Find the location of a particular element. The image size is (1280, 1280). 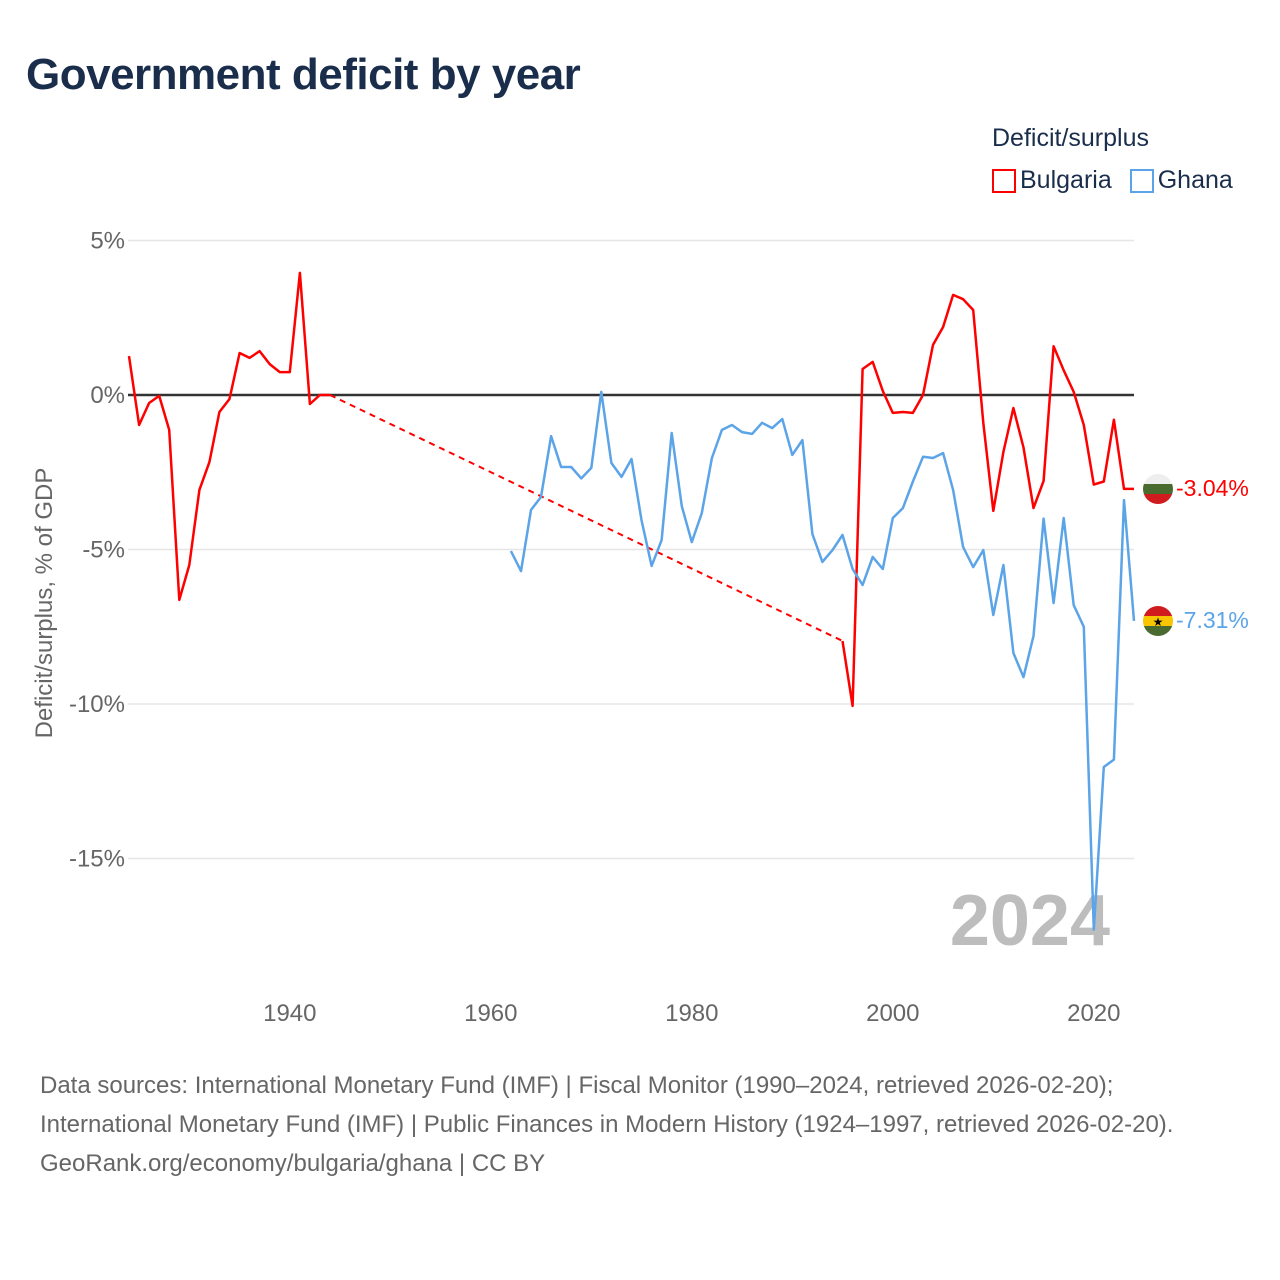

bulgaria-end-label: -3.04% is located at coordinates (1212, 488).